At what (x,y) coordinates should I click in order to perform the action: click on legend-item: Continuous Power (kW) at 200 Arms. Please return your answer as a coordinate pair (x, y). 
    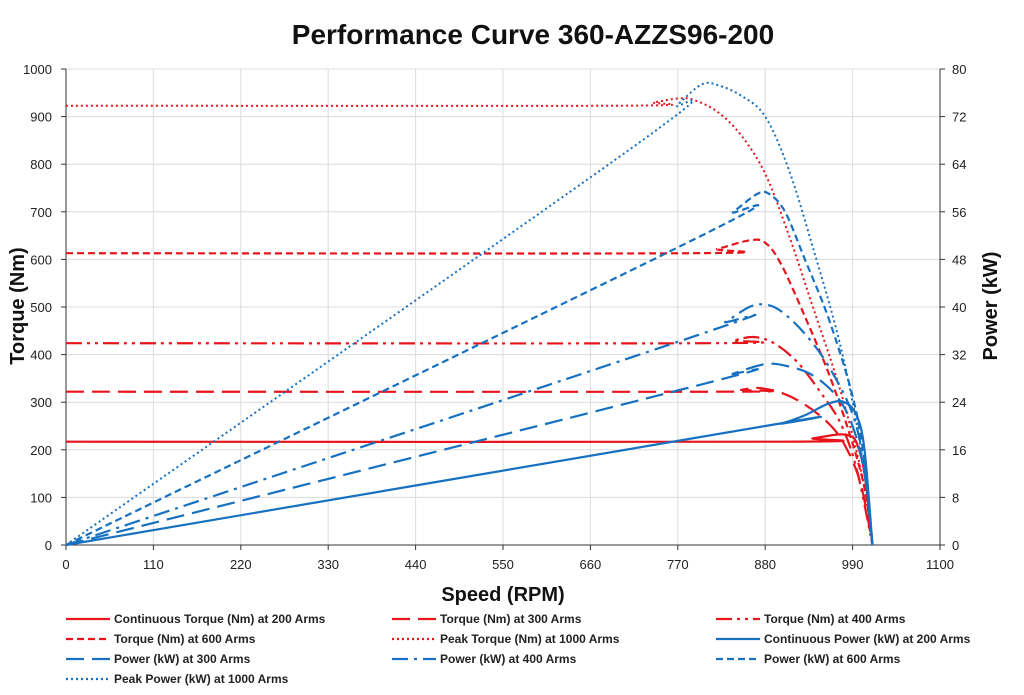
    Looking at the image, I should click on (843, 639).